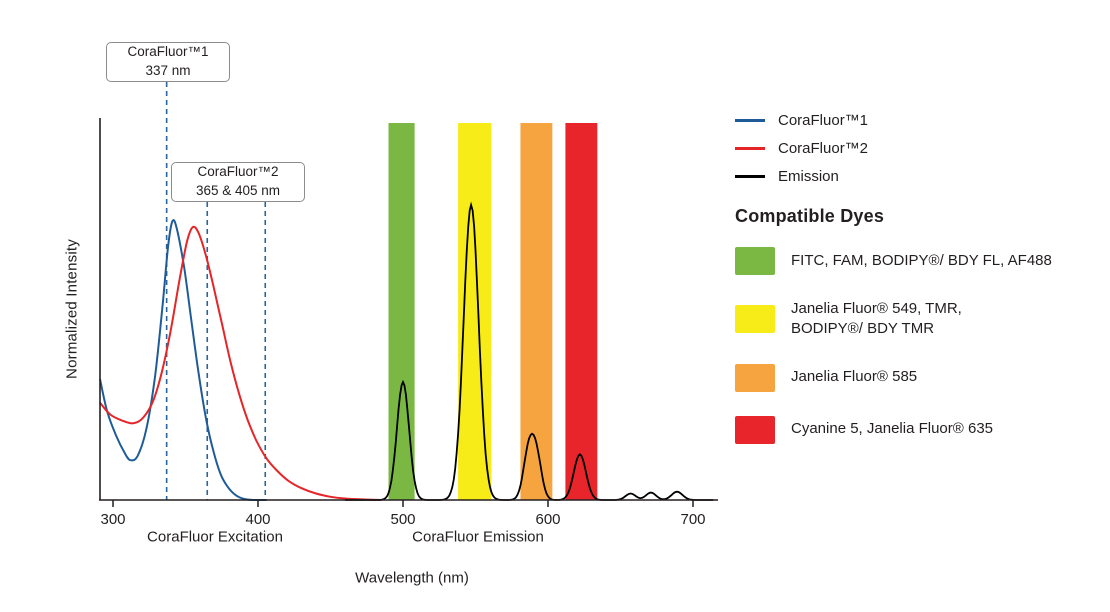 This screenshot has height=612, width=1110. What do you see at coordinates (238, 182) in the screenshot?
I see `callout-corafluor2-365-405nm: CoraFluor™2 365 & 405 nm` at bounding box center [238, 182].